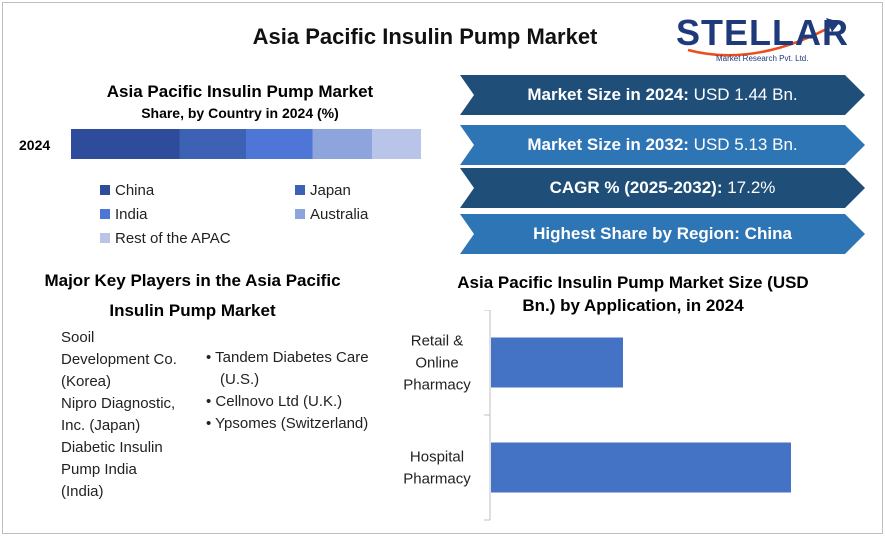  I want to click on stat-banner: Highest Share by Region: China, so click(662, 234).